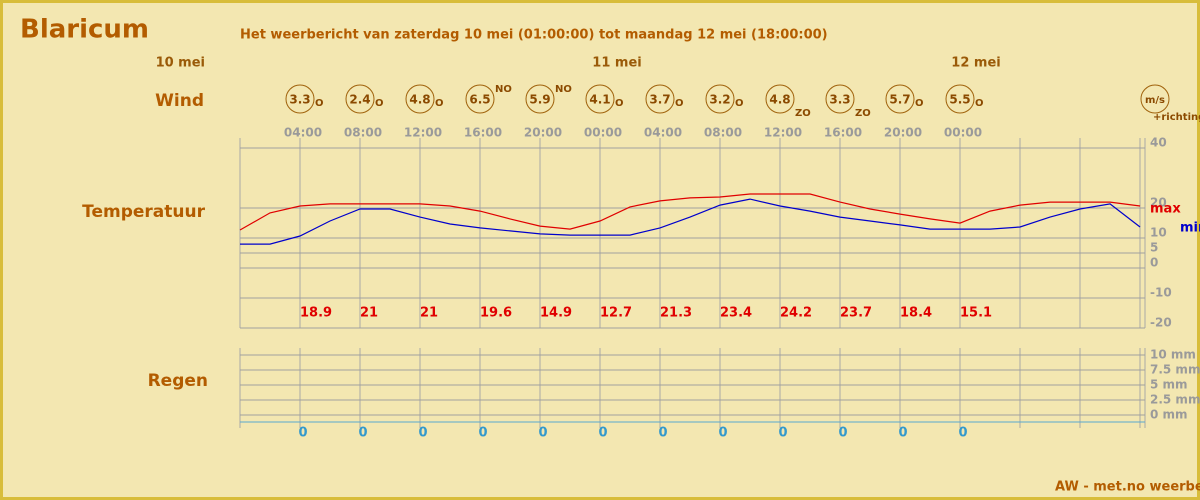 The width and height of the screenshot is (1200, 500). Describe the element at coordinates (556, 313) in the screenshot. I see `temperature-label: 14.9` at that location.